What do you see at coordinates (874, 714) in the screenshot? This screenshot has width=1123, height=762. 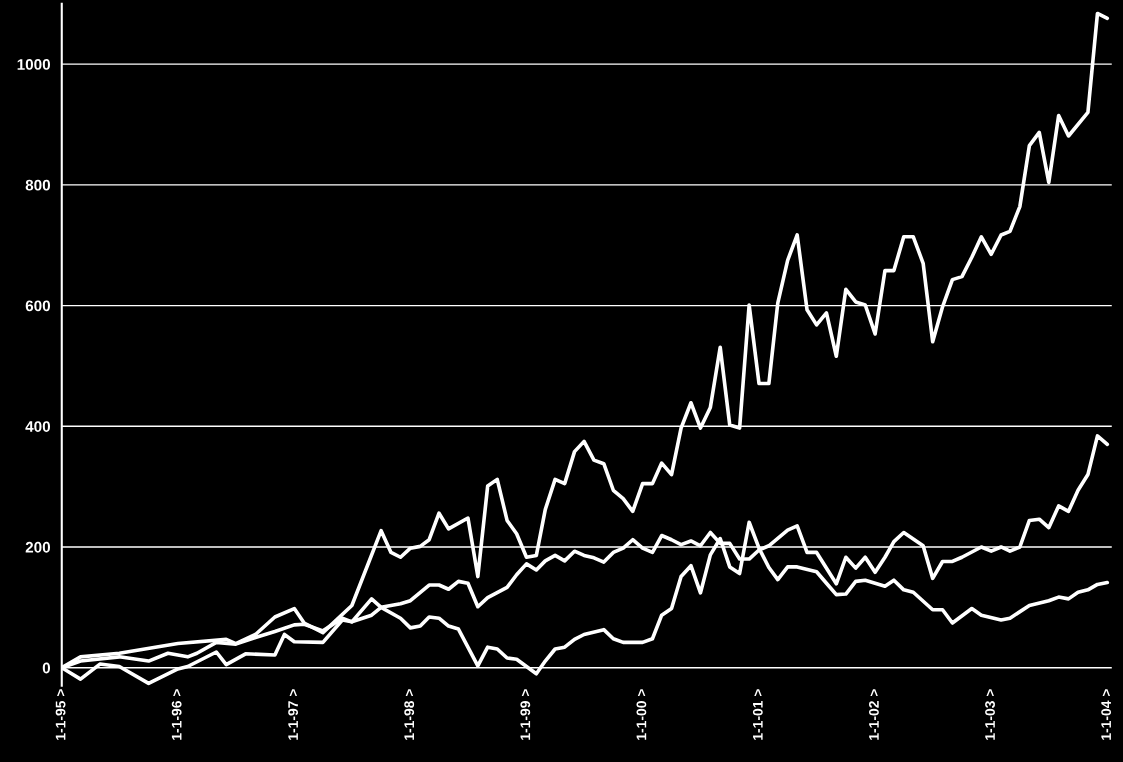 I see `x-tick-label: 1-1-02 >` at bounding box center [874, 714].